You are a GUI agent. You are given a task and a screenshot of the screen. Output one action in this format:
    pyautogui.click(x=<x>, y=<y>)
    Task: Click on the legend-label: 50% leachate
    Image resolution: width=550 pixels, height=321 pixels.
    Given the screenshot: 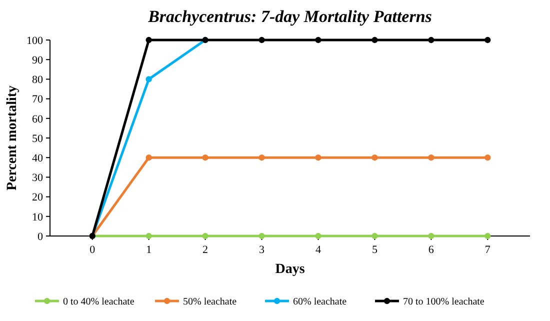 What is the action you would take?
    pyautogui.click(x=210, y=302)
    